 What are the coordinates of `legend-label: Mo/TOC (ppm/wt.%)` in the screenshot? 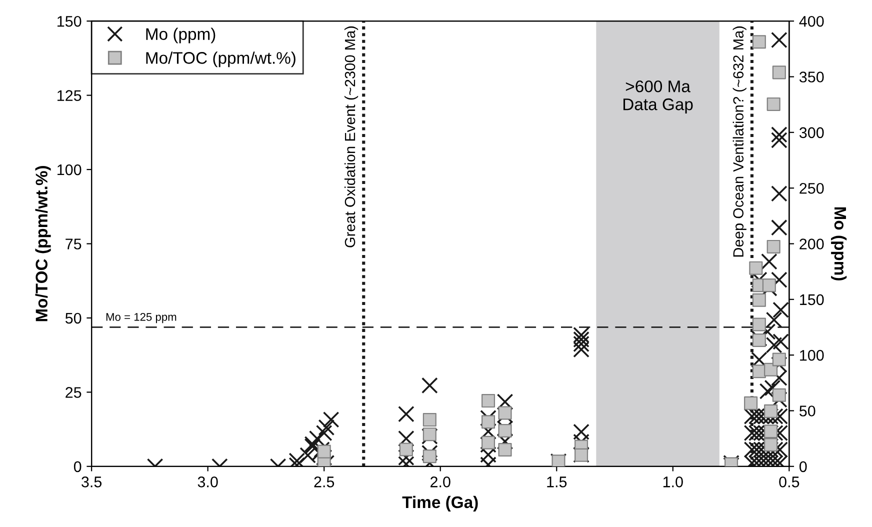 It's located at (221, 60).